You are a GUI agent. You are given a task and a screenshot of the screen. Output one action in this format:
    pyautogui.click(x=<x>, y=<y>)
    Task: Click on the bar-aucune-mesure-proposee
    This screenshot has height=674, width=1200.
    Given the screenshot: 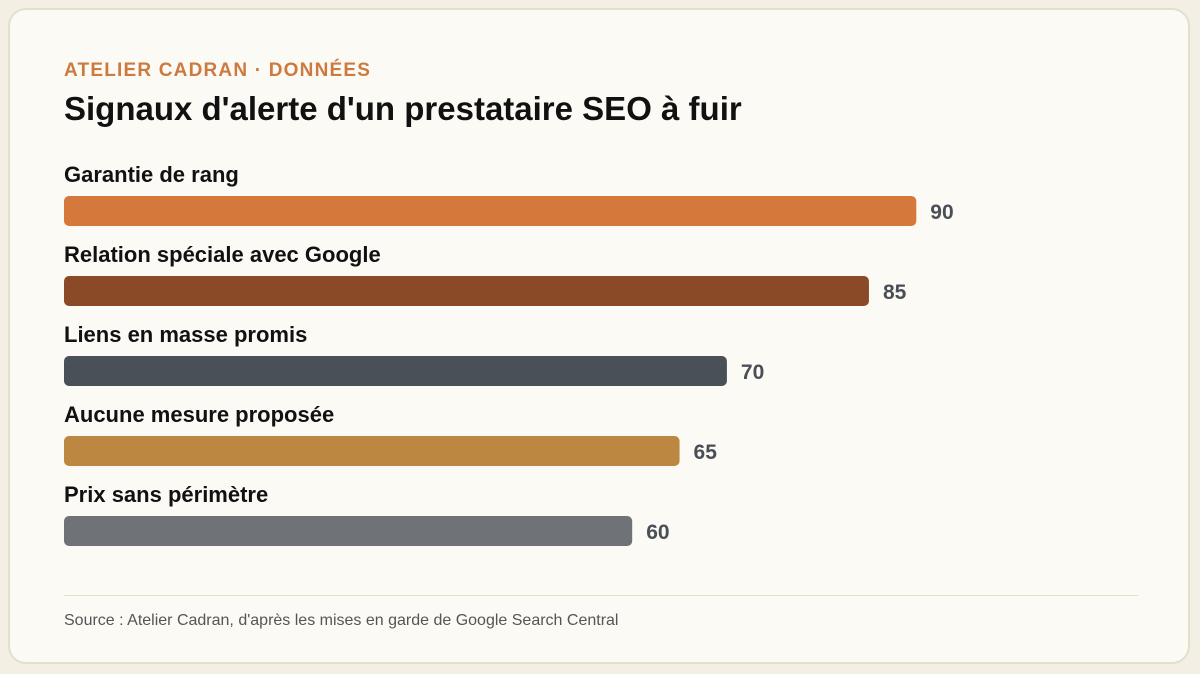 What is the action you would take?
    pyautogui.click(x=372, y=451)
    